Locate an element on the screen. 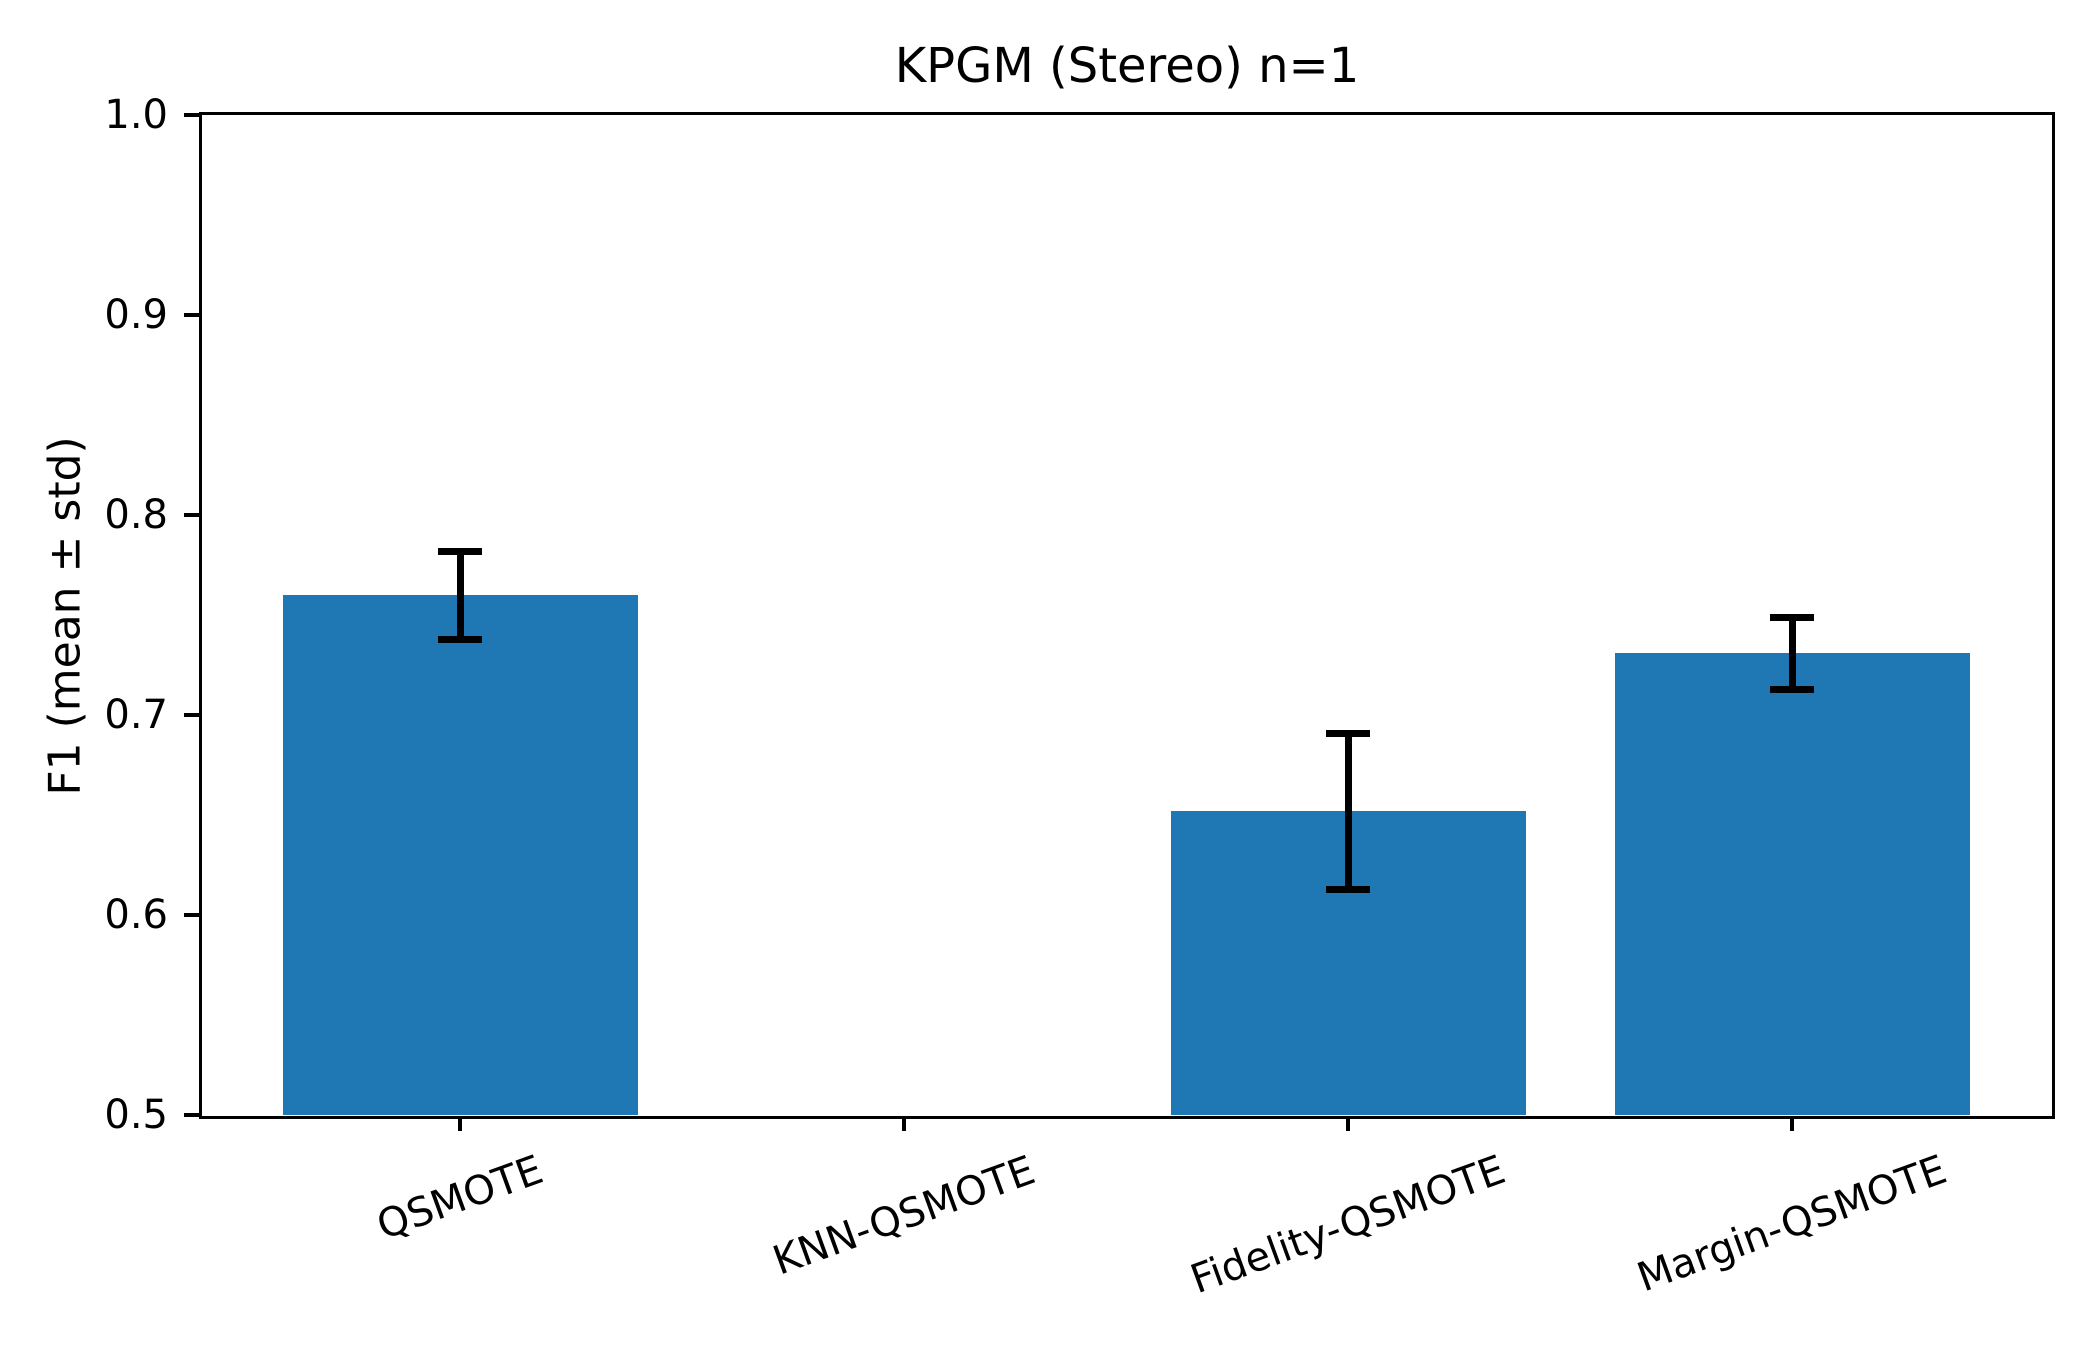 The height and width of the screenshot is (1350, 2100). y-tick-label: 0.9 is located at coordinates (136, 315).